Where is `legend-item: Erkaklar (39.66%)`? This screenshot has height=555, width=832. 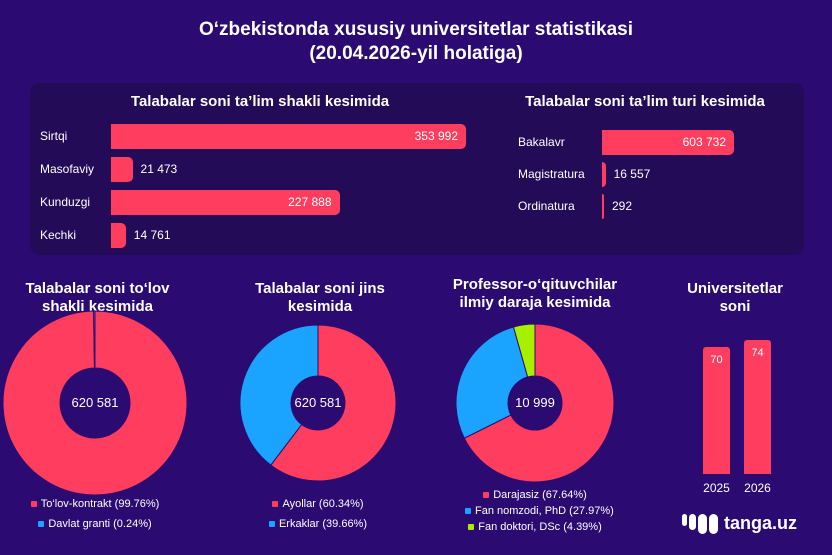 legend-item: Erkaklar (39.66%) is located at coordinates (318, 524).